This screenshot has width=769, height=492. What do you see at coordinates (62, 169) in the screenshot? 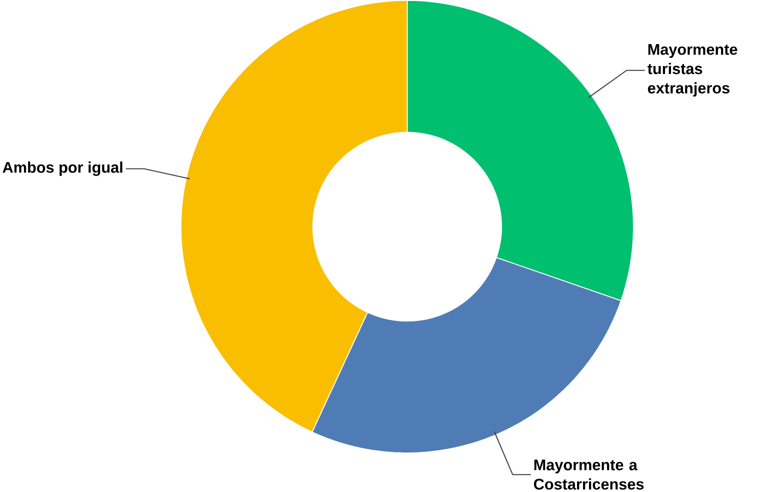
I see `slice-label: Ambos por igual` at bounding box center [62, 169].